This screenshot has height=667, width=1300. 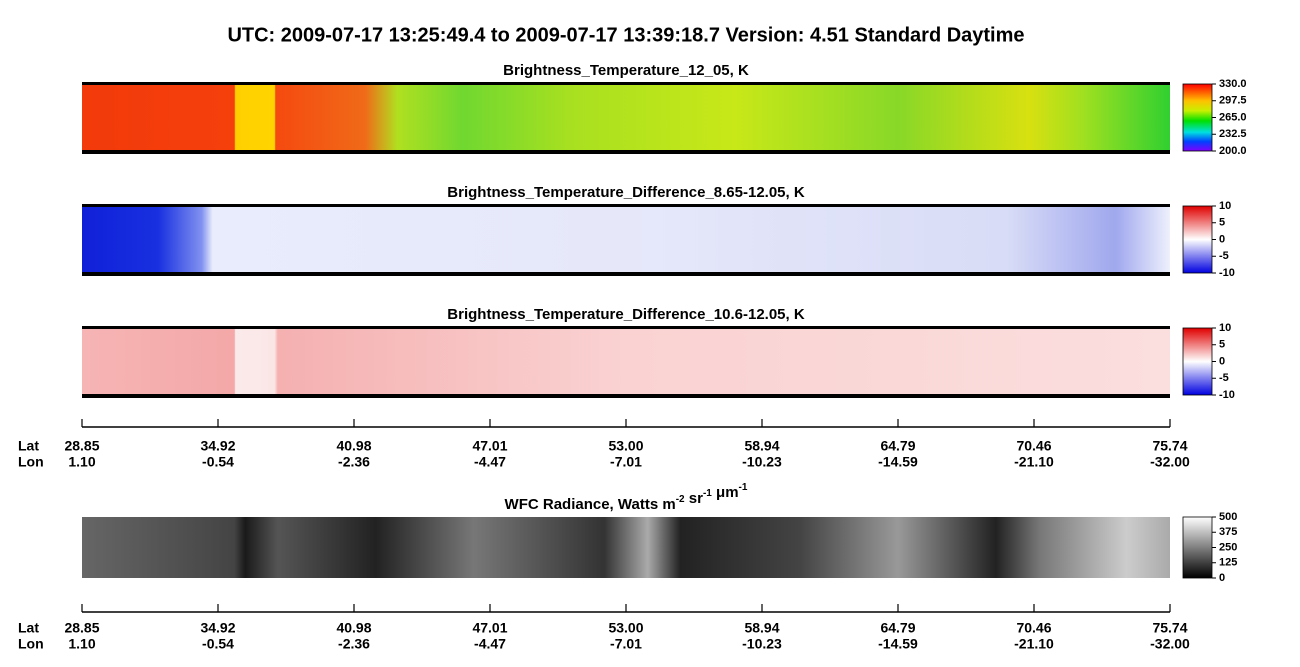 What do you see at coordinates (1228, 532) in the screenshot?
I see `colorbar-label: 375` at bounding box center [1228, 532].